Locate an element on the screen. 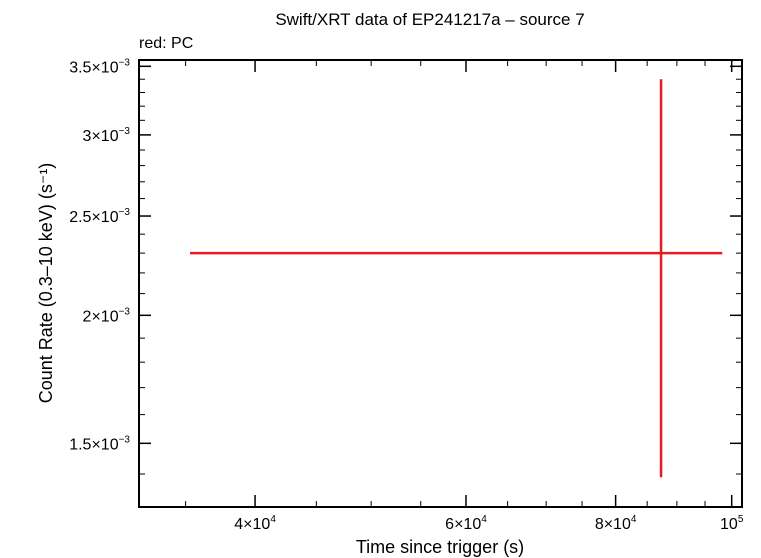 Image resolution: width=761 pixels, height=558 pixels. y-tick-label: 3×10⁻³ is located at coordinates (107, 135).